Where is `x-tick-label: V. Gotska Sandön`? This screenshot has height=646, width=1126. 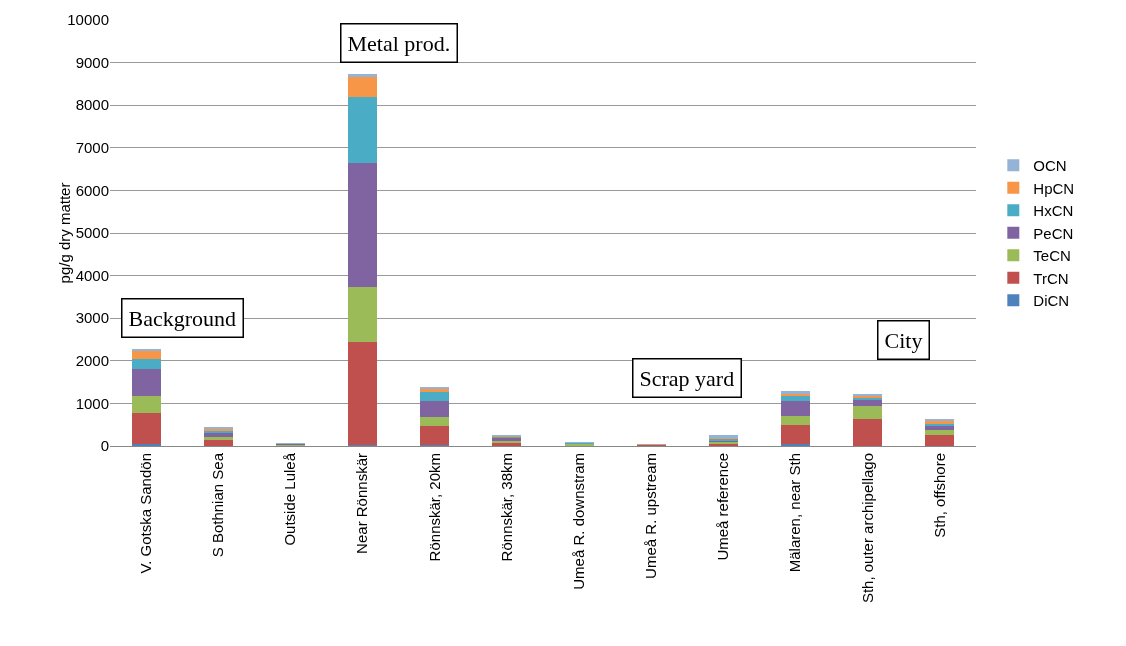 x-tick-label: V. Gotska Sandön is located at coordinates (145, 513).